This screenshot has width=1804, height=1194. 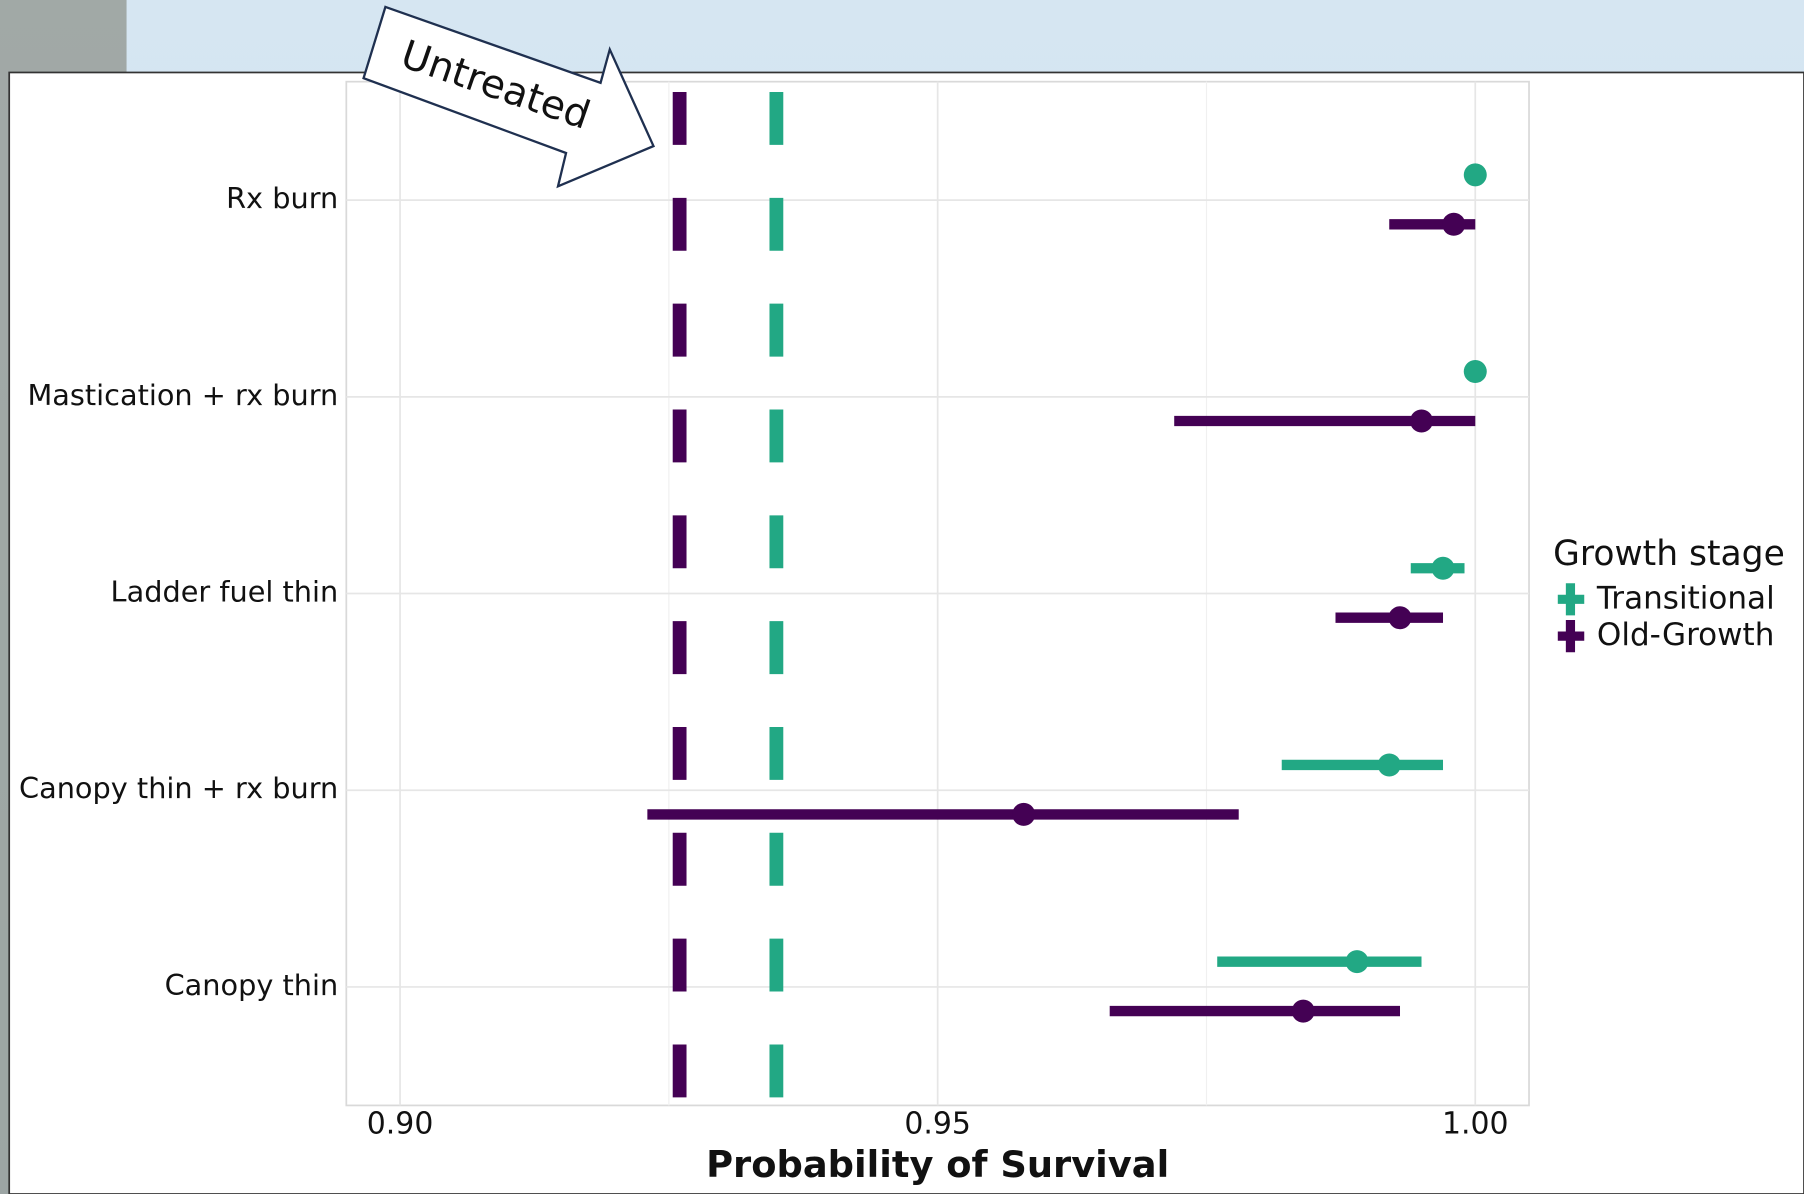 I want to click on x-tick-label: 0.95, so click(x=937, y=1123).